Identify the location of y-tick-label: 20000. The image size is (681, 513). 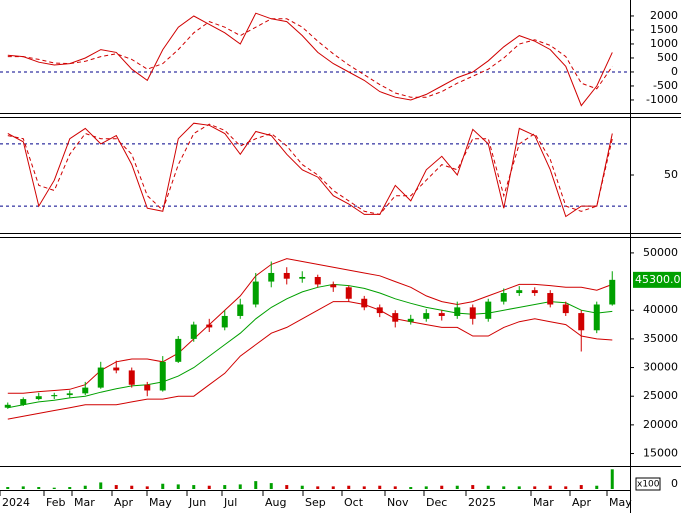
(660, 424).